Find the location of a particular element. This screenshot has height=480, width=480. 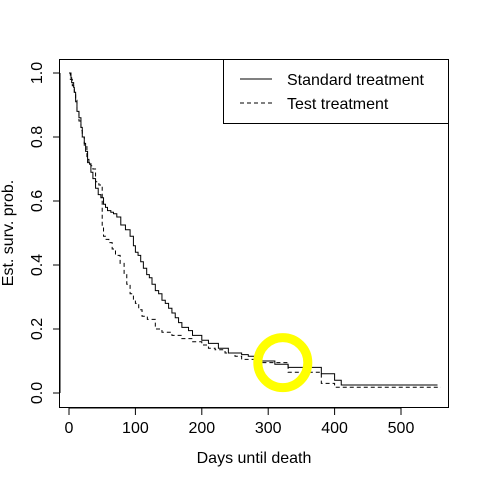

y-tick-label: 0.2 is located at coordinates (37, 329).